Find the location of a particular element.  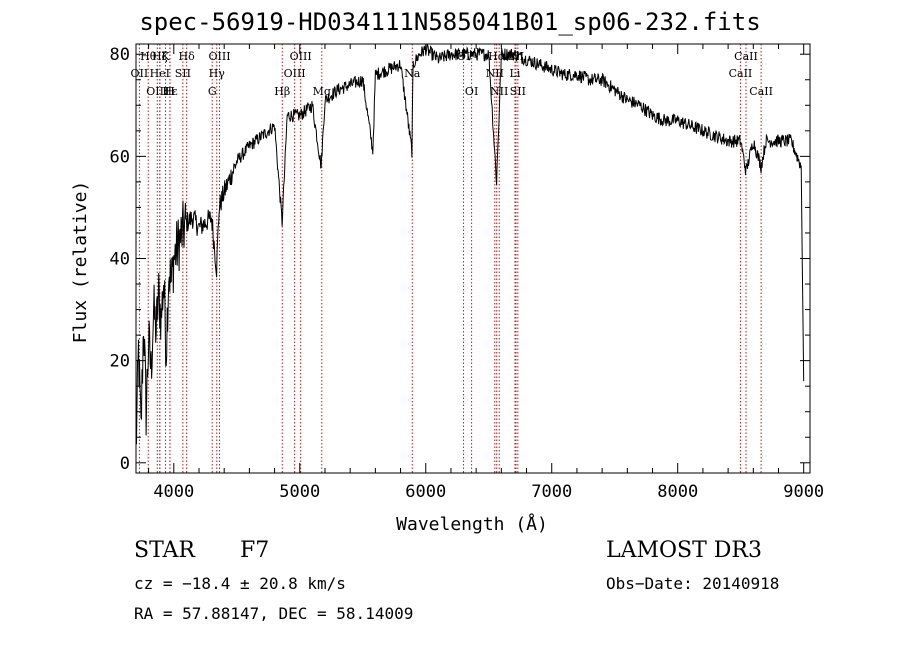

y-axis-label: Flux (relative) is located at coordinates (80, 262).